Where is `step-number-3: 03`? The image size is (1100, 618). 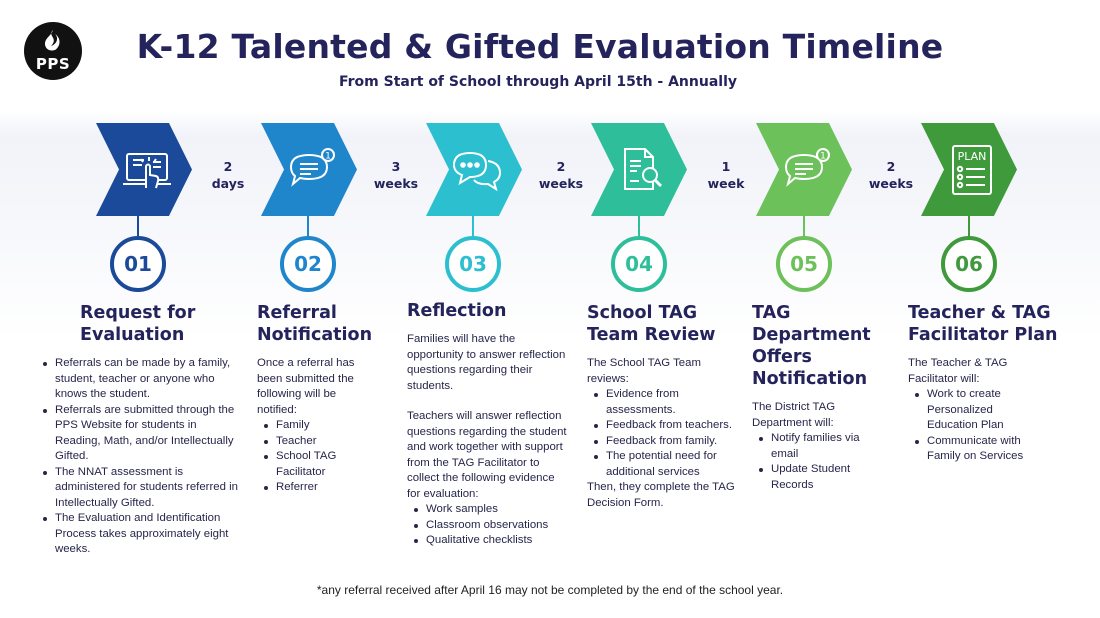 step-number-3: 03 is located at coordinates (473, 264).